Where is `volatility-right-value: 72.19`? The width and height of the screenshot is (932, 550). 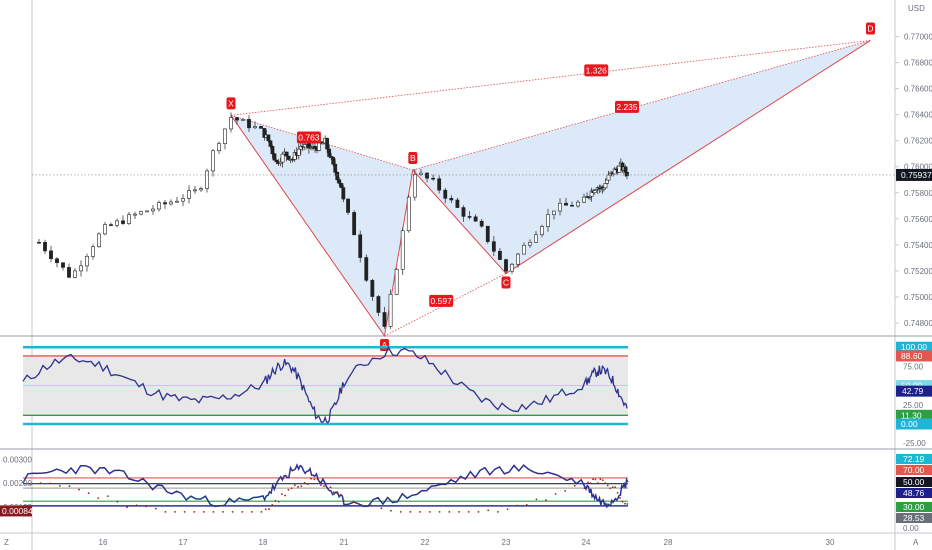
volatility-right-value: 72.19 is located at coordinates (914, 459).